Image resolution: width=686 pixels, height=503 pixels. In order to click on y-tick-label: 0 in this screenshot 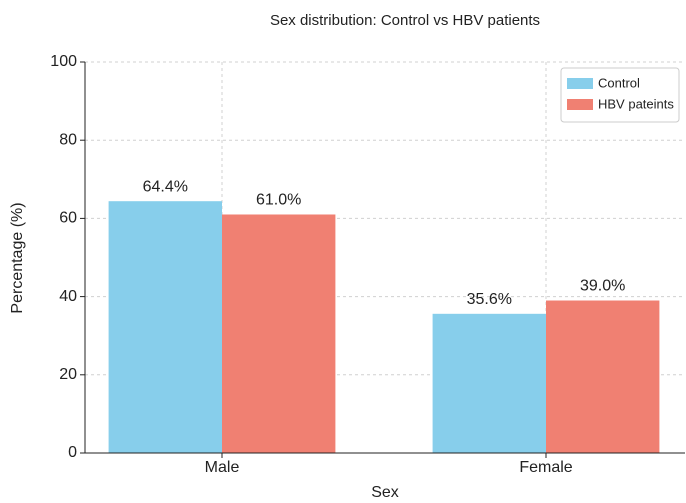, I will do `click(72, 452)`.